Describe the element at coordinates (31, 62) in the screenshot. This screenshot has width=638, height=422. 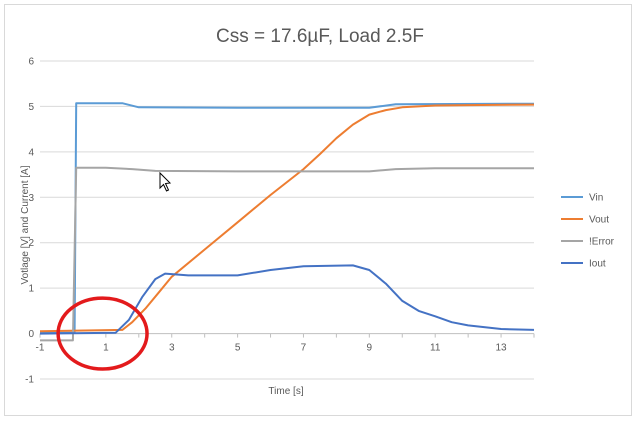
I see `y-tick-label: 6` at that location.